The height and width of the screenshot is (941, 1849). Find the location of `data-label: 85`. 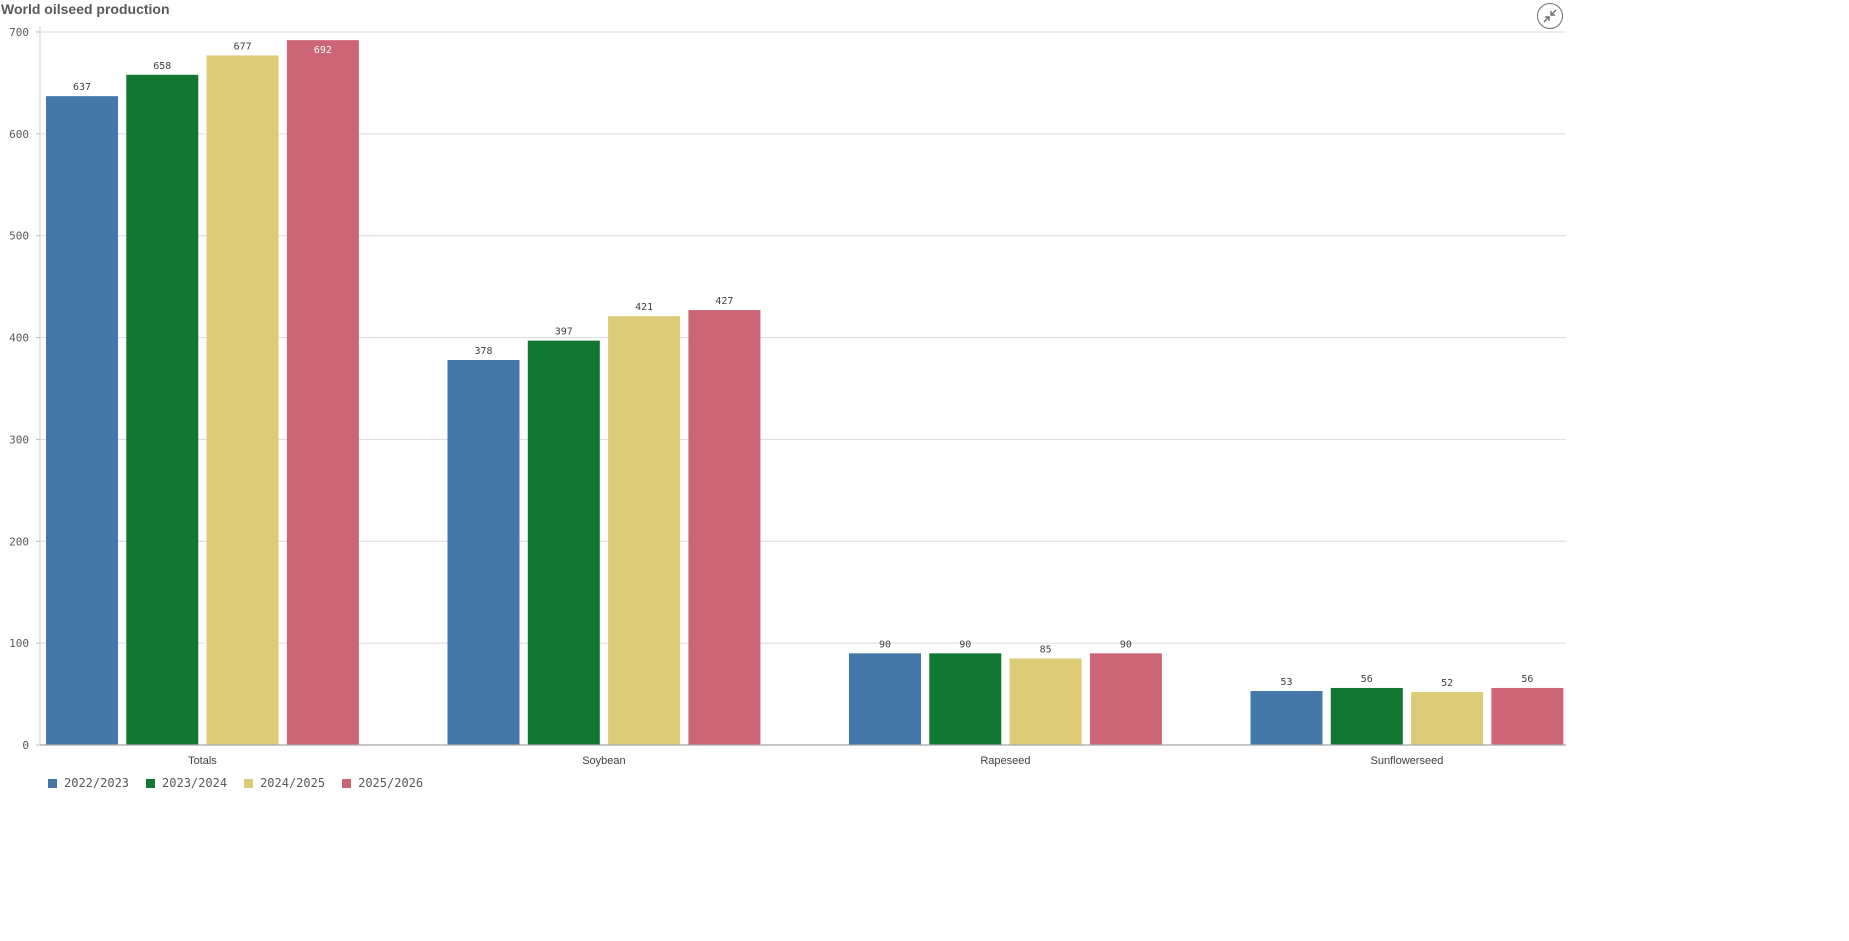

data-label: 85 is located at coordinates (1046, 649).